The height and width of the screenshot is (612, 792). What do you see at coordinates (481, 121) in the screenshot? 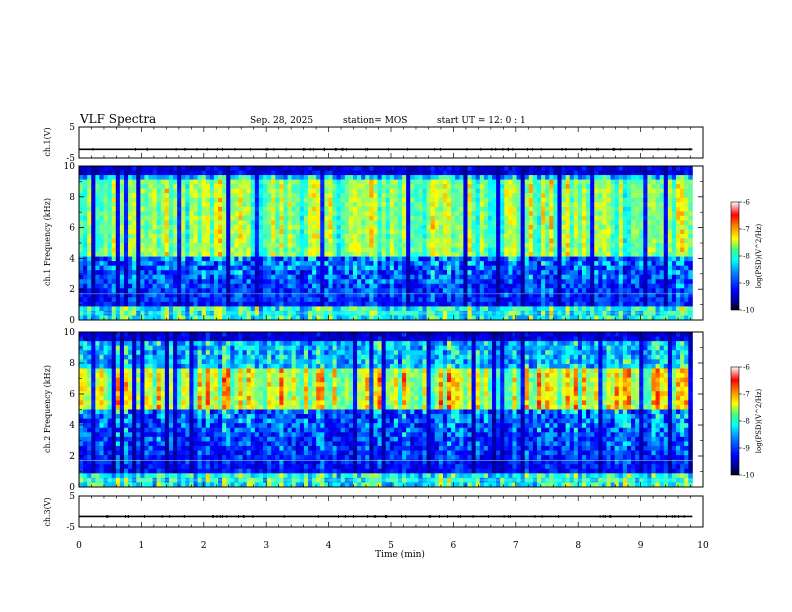
I see `start-ut-label: start UT = 12: 0 : 1` at bounding box center [481, 121].